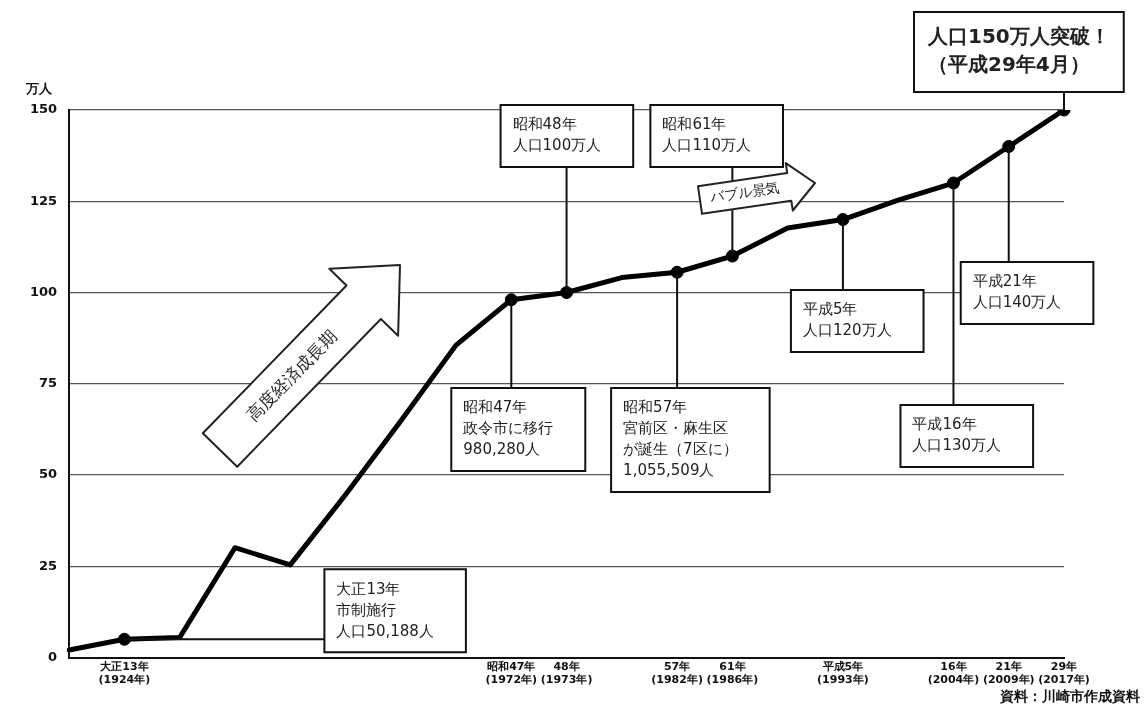  Describe the element at coordinates (843, 673) in the screenshot. I see `x-tick-label: 平成5年 (1993年)` at that location.